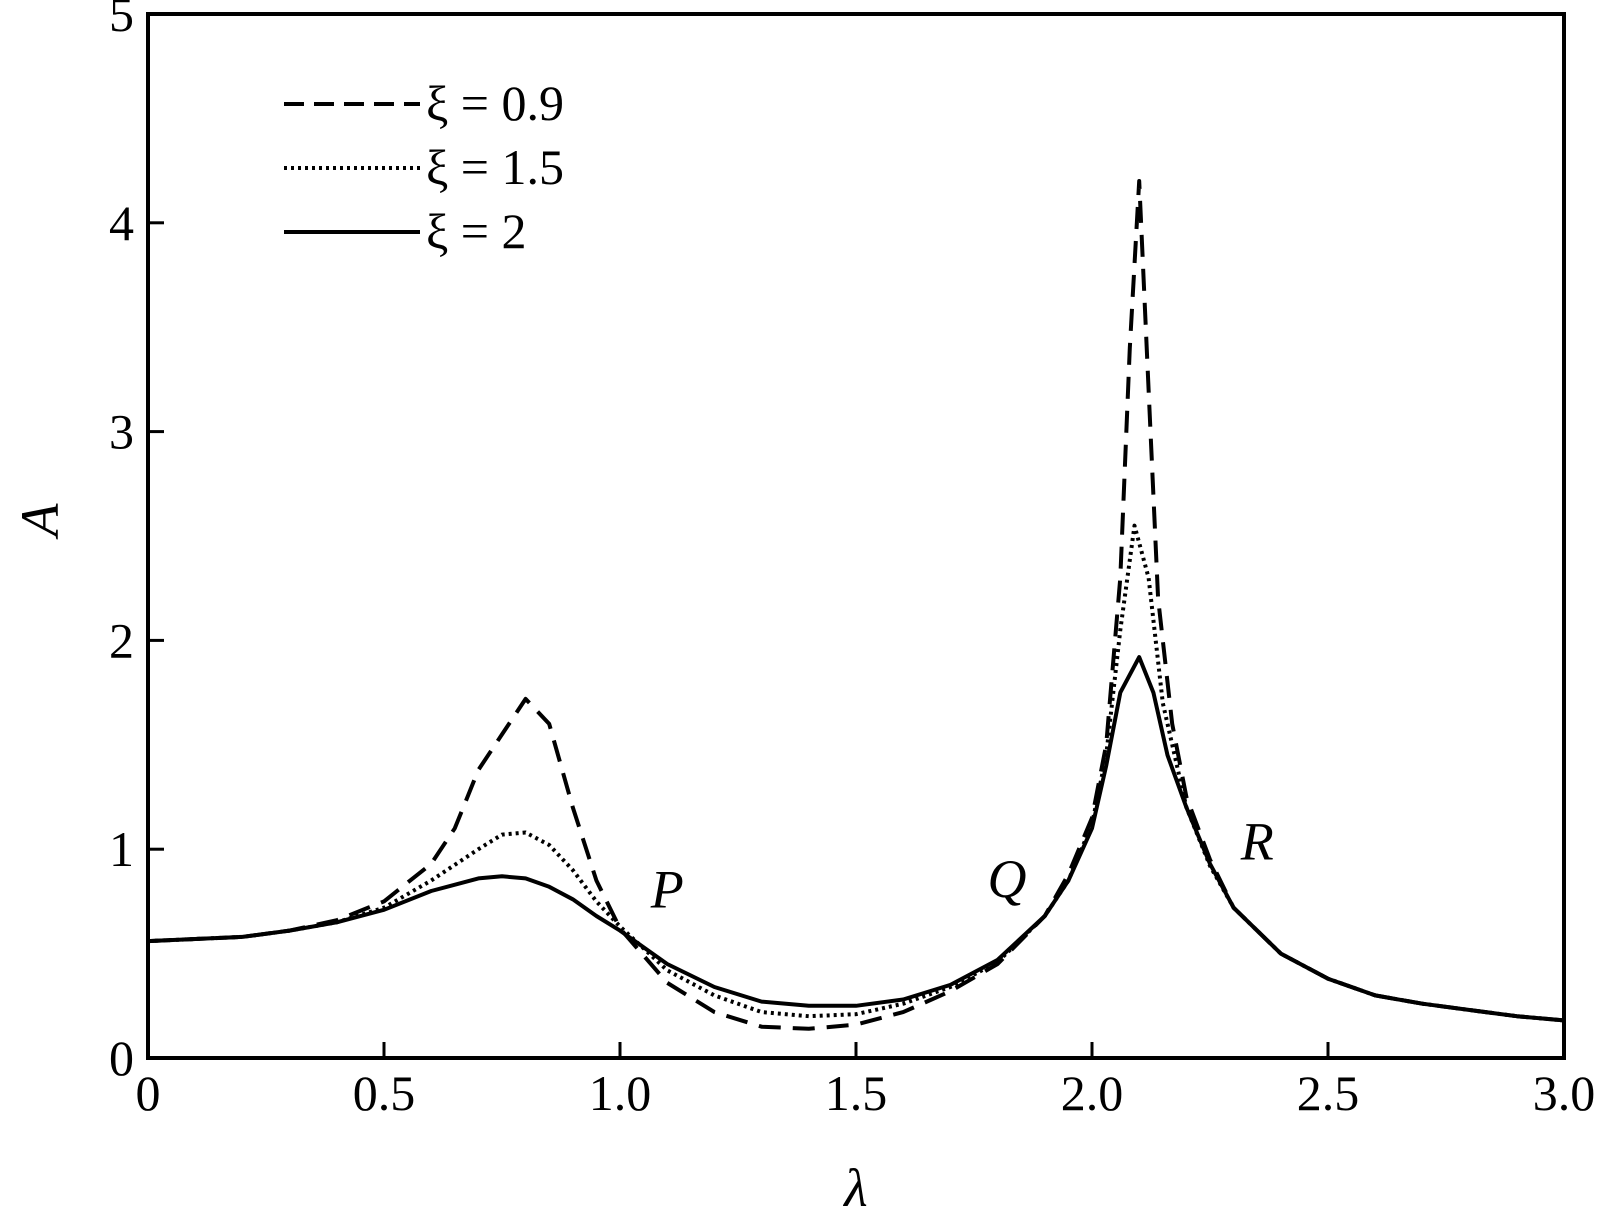 The height and width of the screenshot is (1212, 1603). Describe the element at coordinates (384, 1093) in the screenshot. I see `x-tick-label: 0.5` at that location.